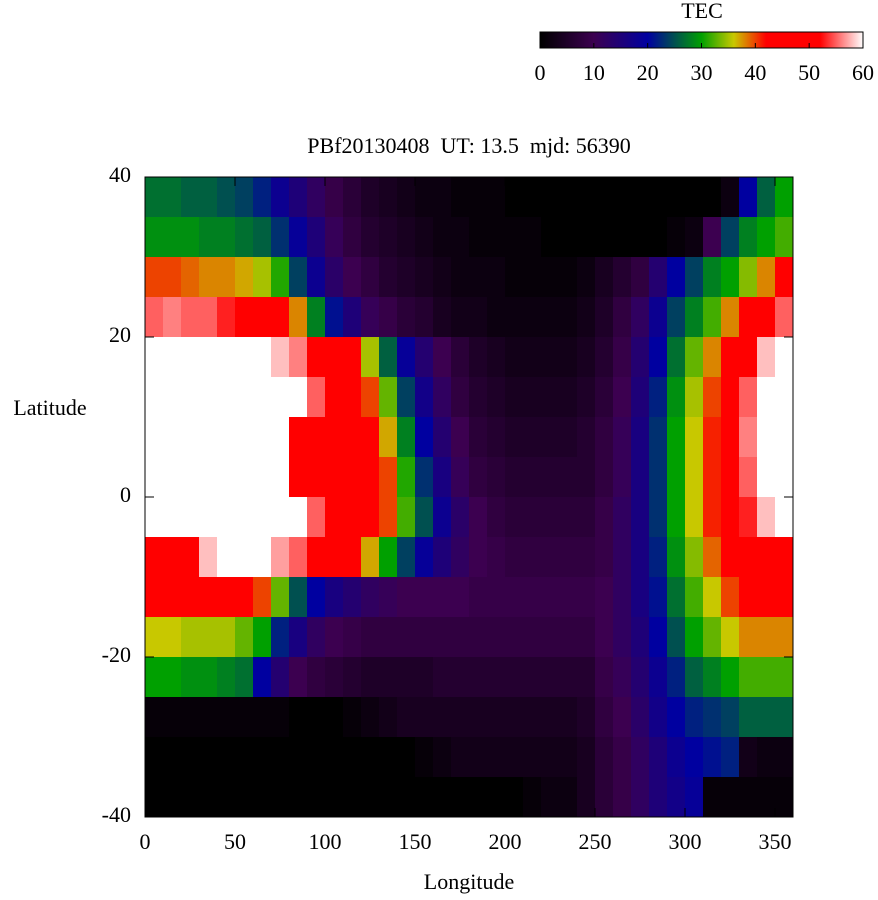  I want to click on x-tick-label: 0, so click(145, 841).